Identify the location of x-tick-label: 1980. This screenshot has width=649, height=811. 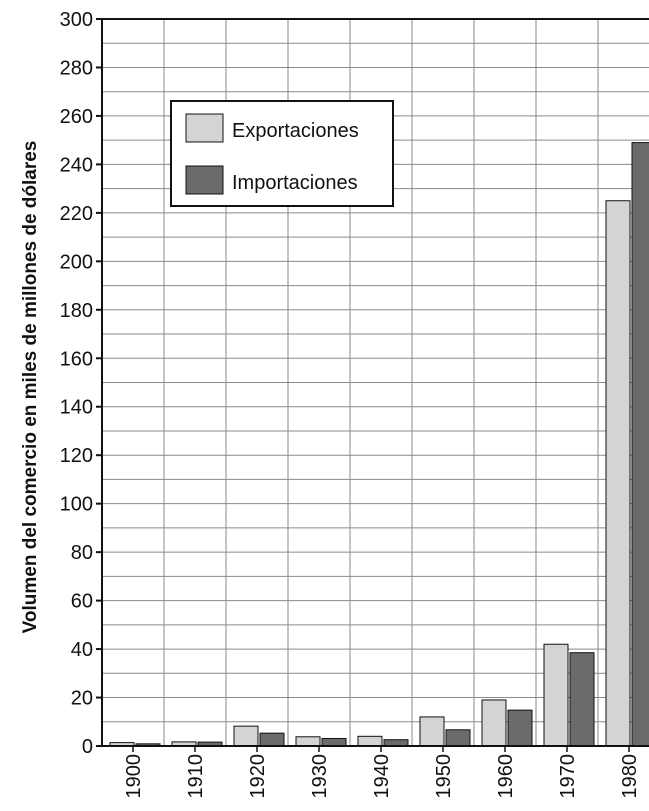
(630, 776).